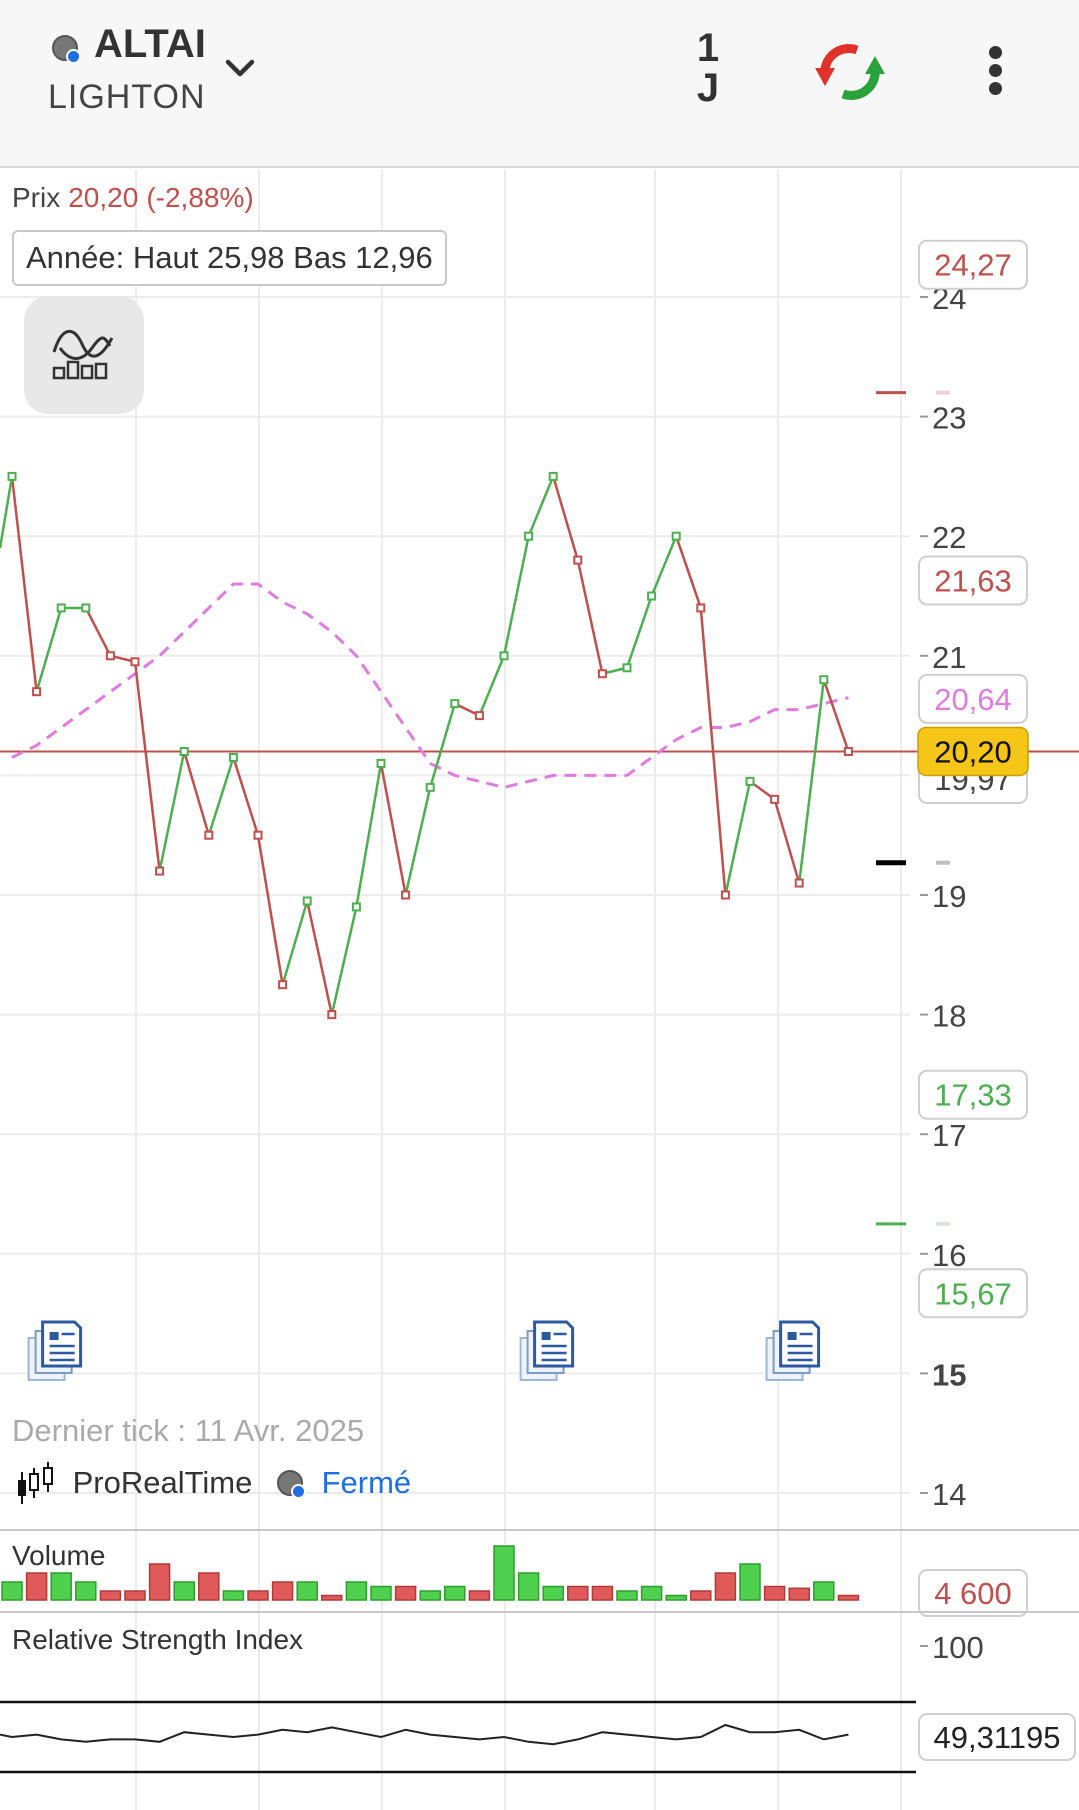 The width and height of the screenshot is (1079, 1810). I want to click on label-text: 17,33, so click(973, 1095).